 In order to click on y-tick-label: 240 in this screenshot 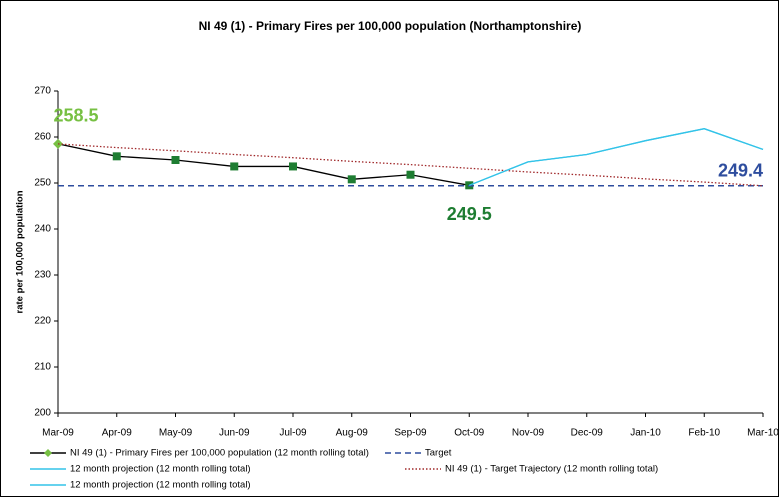, I will do `click(42, 229)`.